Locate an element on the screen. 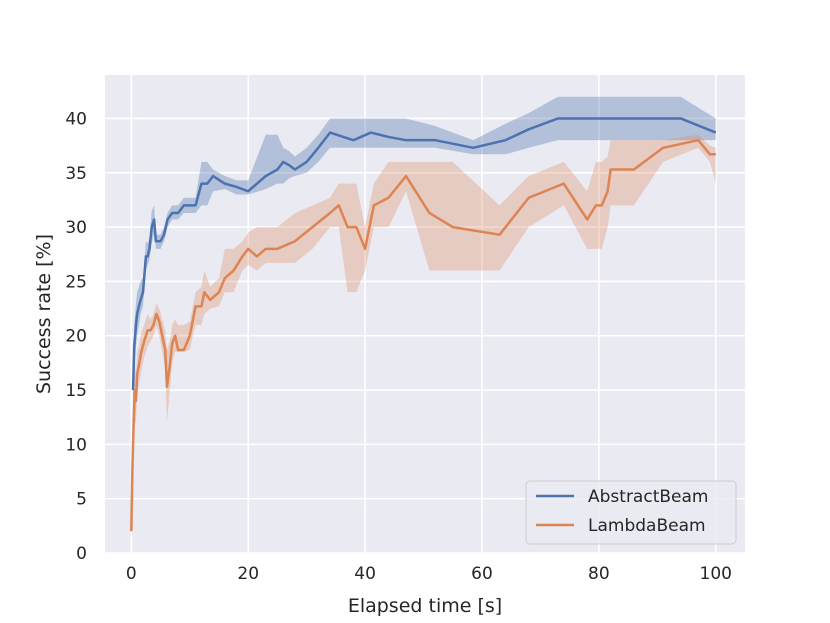 The height and width of the screenshot is (623, 830). y-tick-label: 15 is located at coordinates (76, 391).